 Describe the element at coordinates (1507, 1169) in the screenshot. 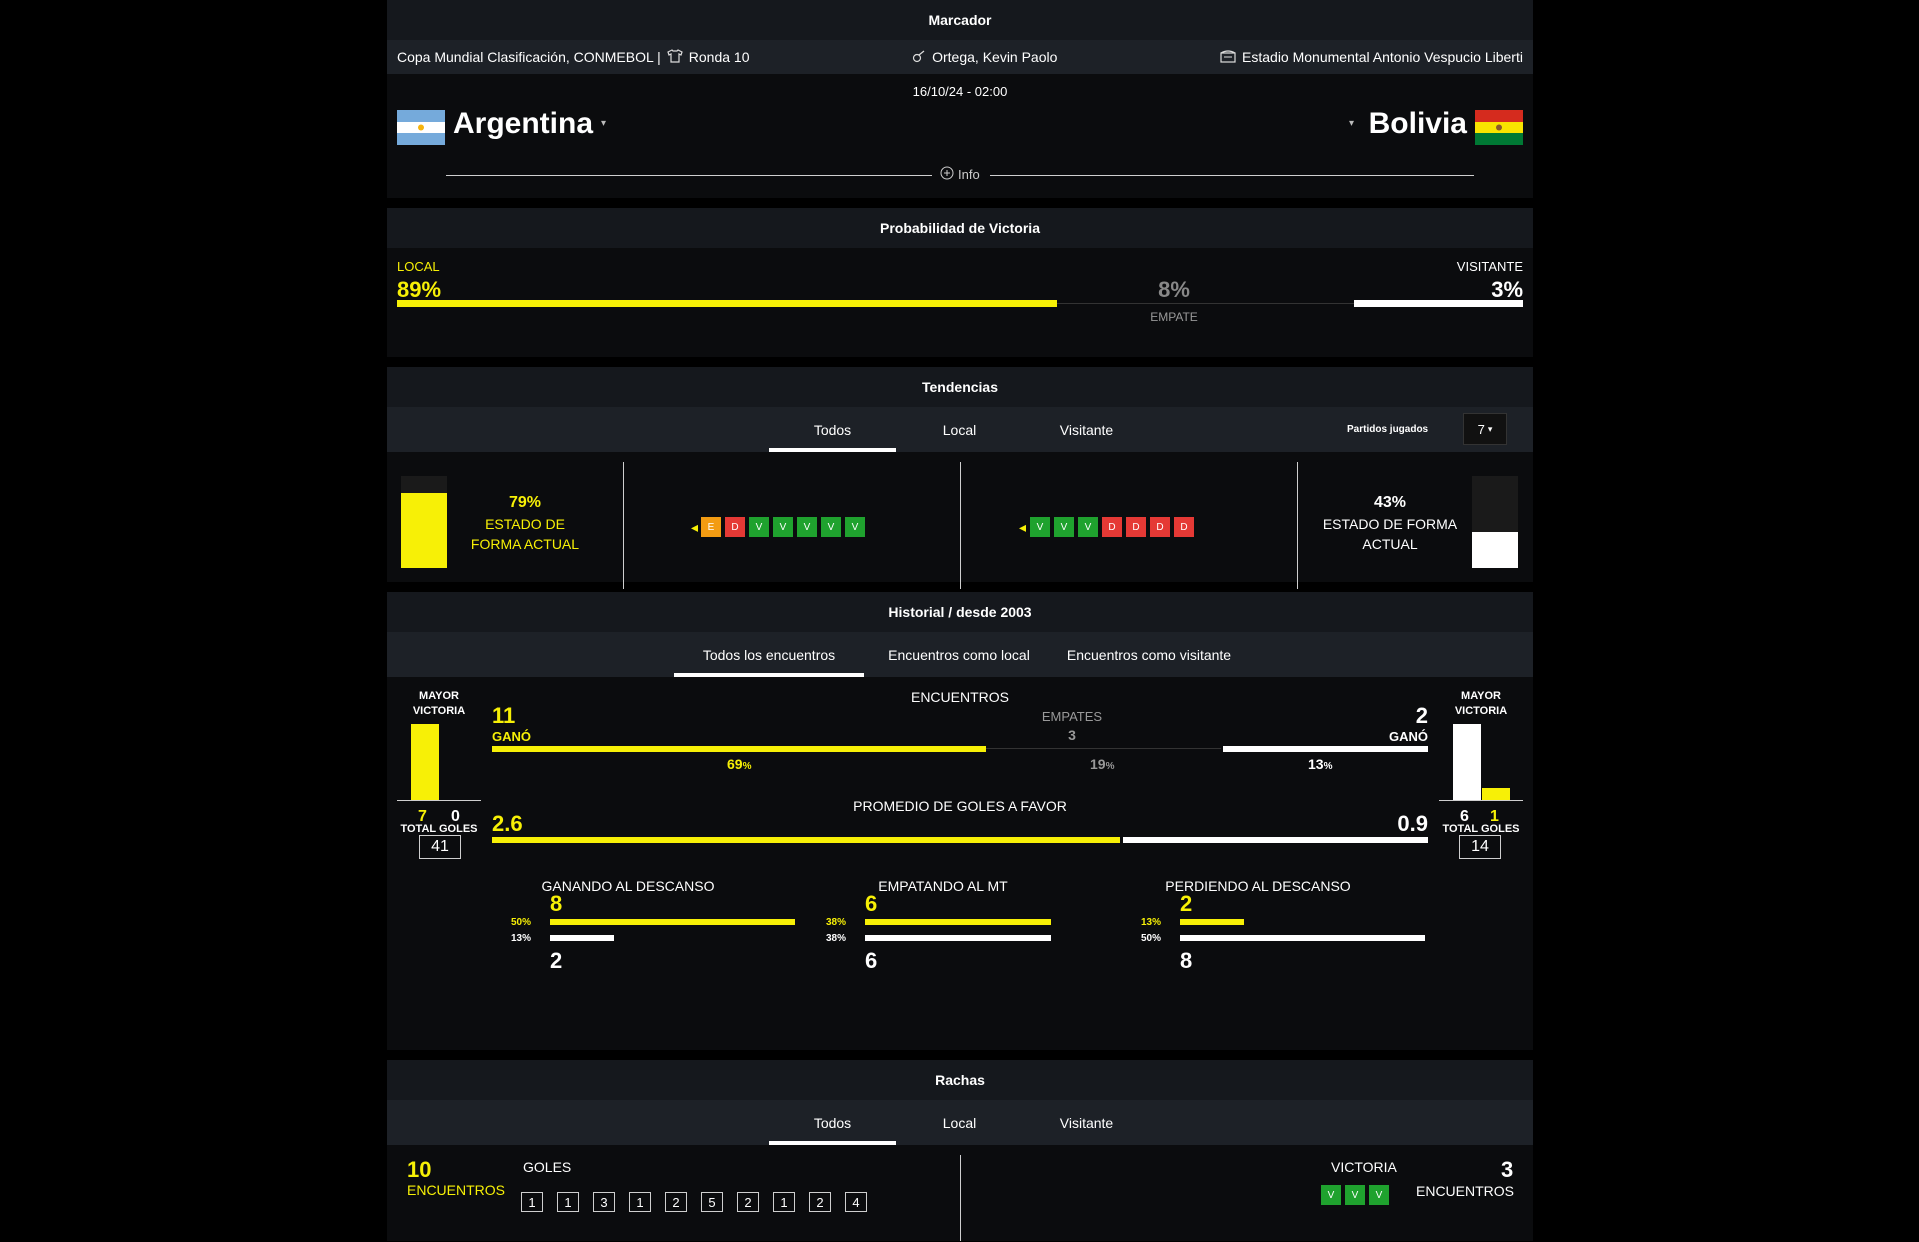

I see `right-streak-count: 3` at that location.